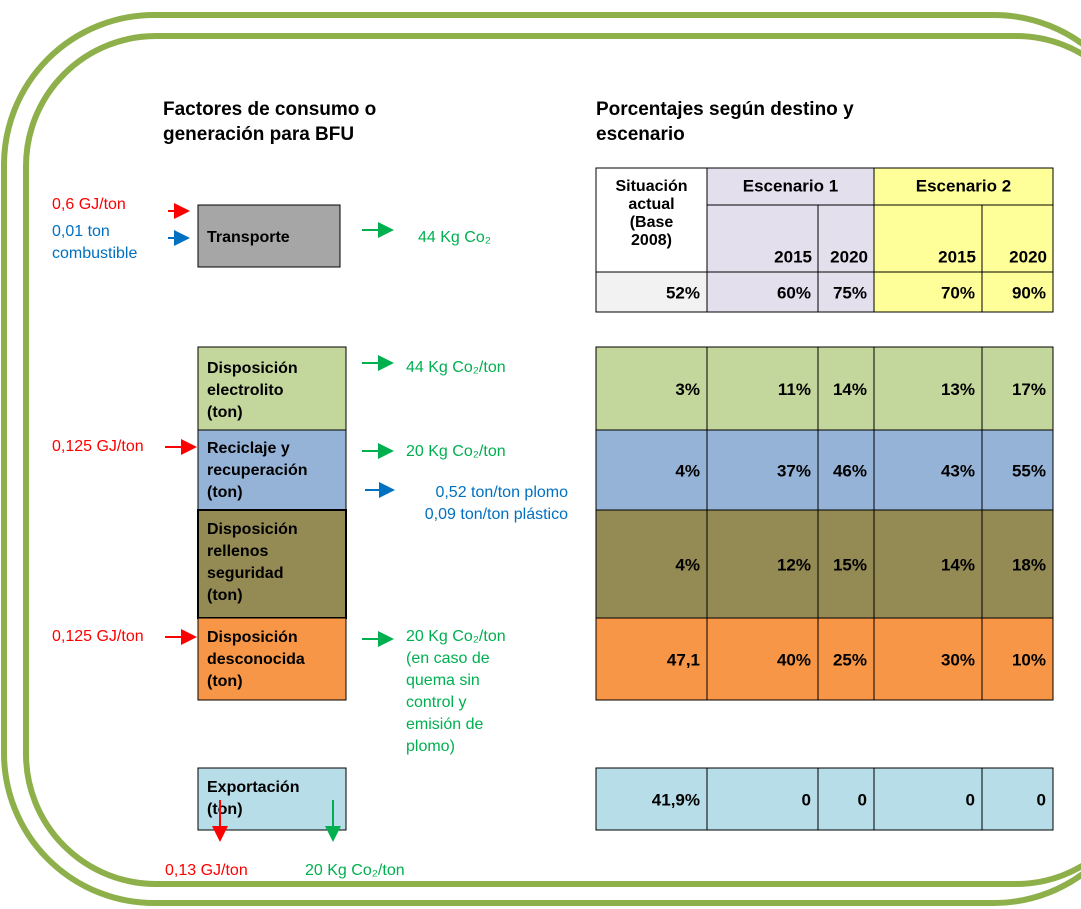 This screenshot has height=909, width=1081. What do you see at coordinates (94, 253) in the screenshot?
I see `annotation: combustible` at bounding box center [94, 253].